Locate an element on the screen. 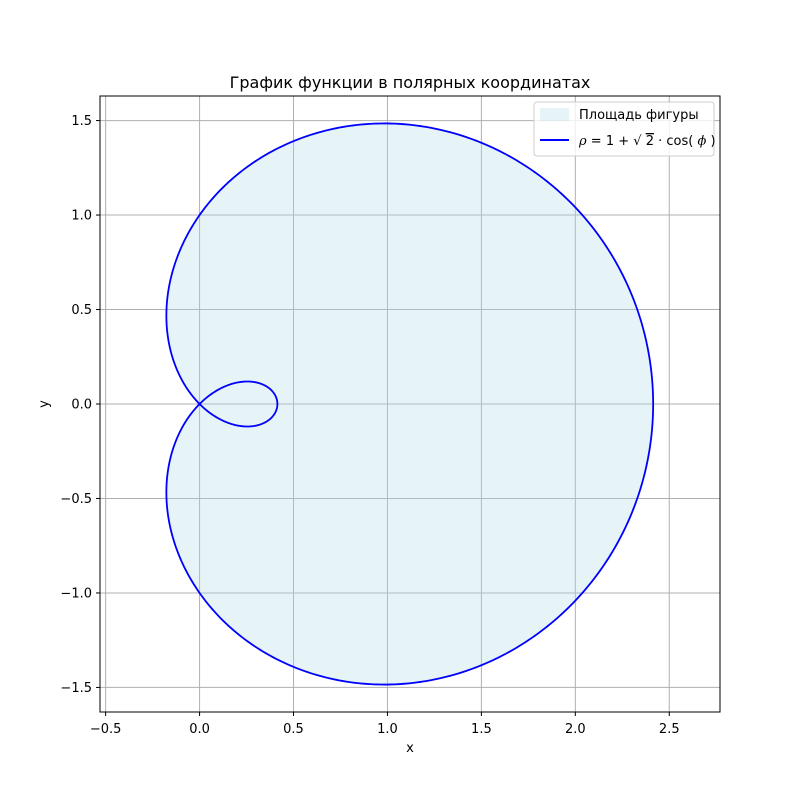 The image size is (800, 800). legend-rho: ρ is located at coordinates (582, 141).